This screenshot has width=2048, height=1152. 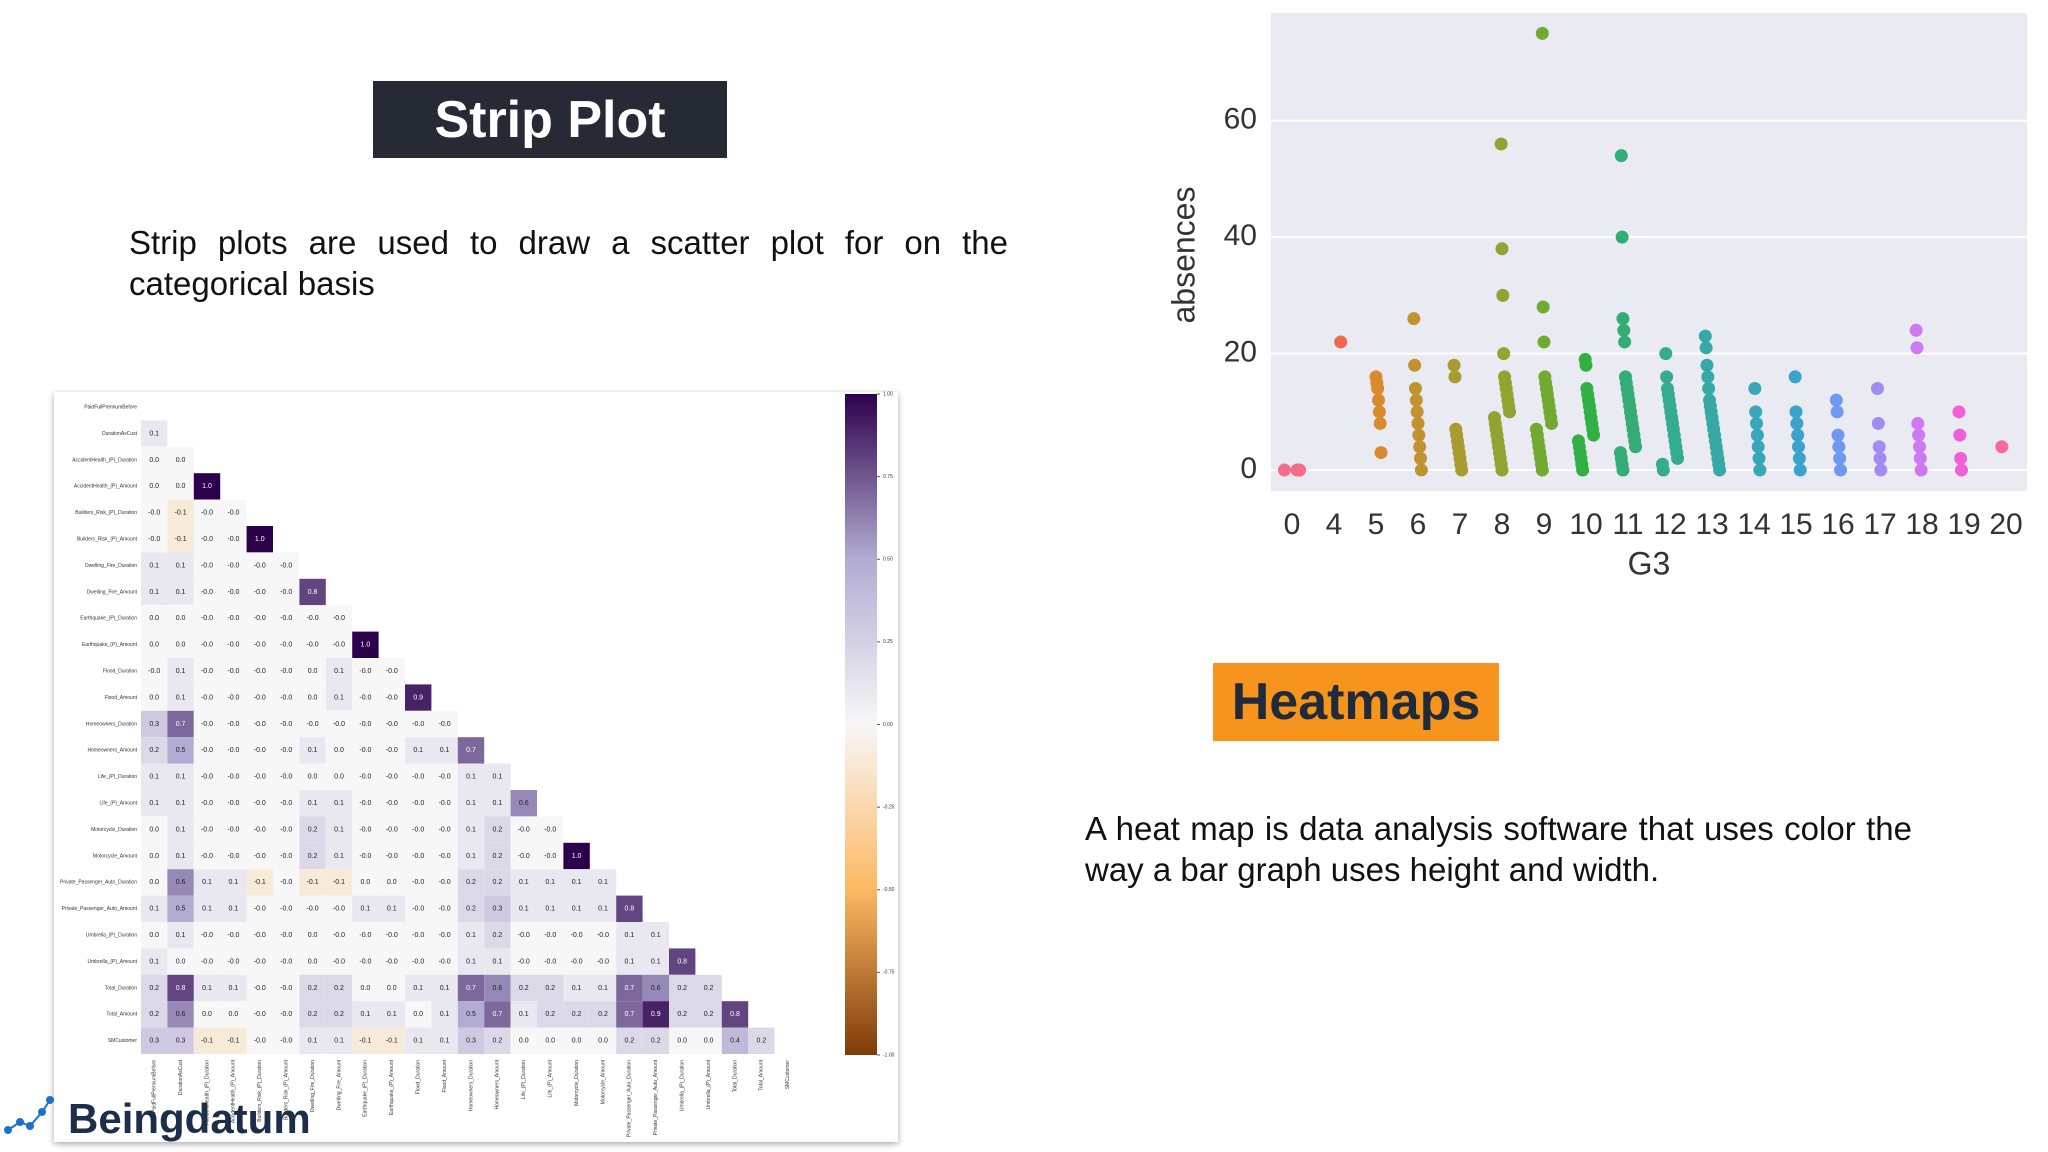 What do you see at coordinates (551, 1078) in the screenshot?
I see `column-label: Life_(P)_Amount` at bounding box center [551, 1078].